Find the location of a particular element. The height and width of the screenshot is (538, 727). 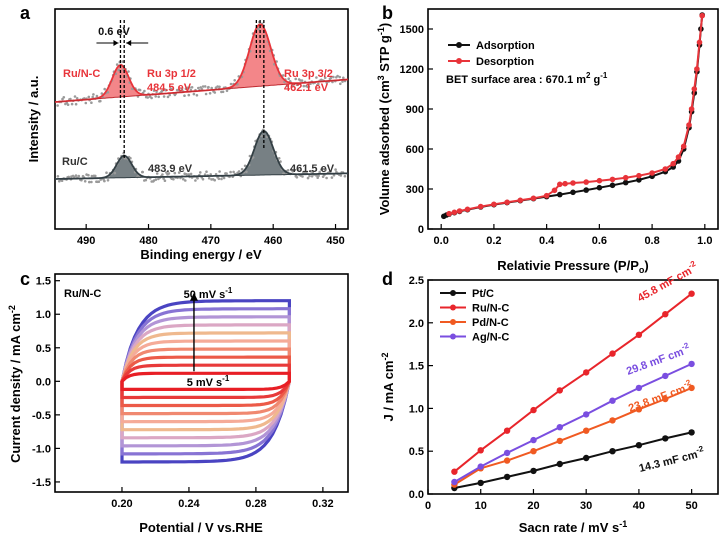

panel-b-xlabel: Relativie Pressure (P/Po) is located at coordinates (572, 266).